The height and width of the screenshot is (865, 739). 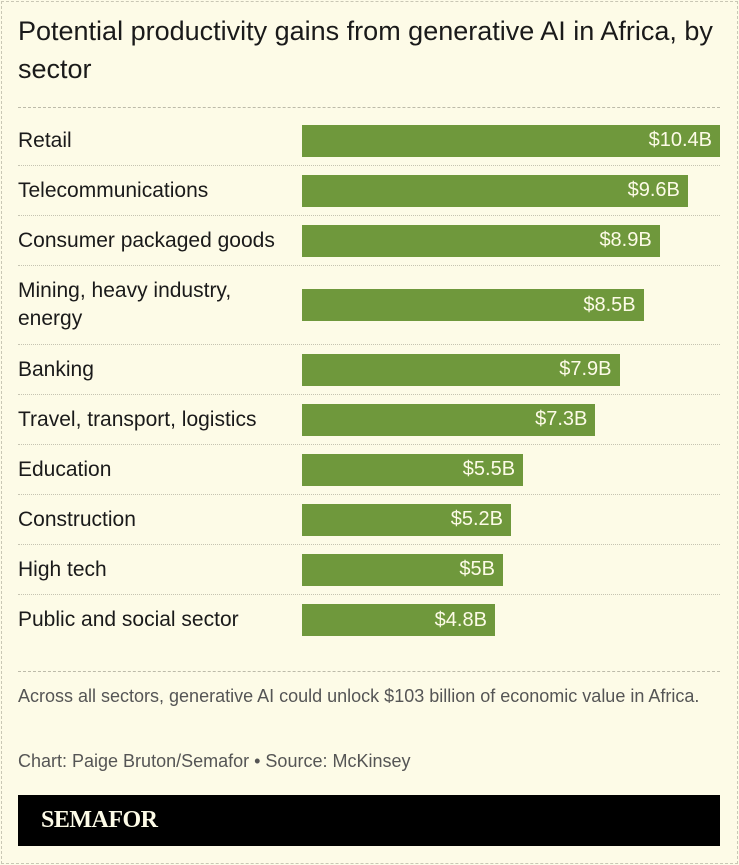 I want to click on bar-row: Mining, heavy industry, energy $8.5B, so click(x=369, y=305).